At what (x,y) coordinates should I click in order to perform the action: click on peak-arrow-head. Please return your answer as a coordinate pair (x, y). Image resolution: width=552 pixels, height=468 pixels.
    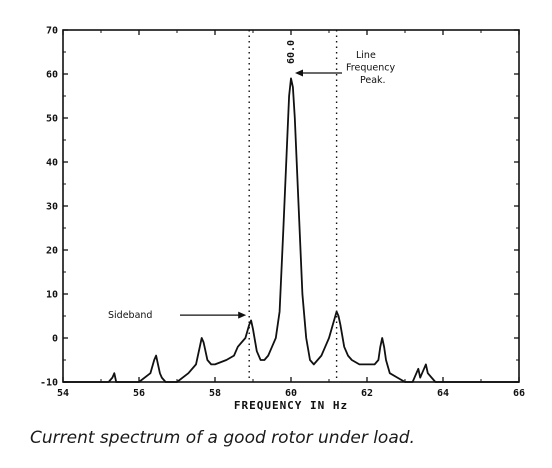
    Looking at the image, I should click on (299, 73).